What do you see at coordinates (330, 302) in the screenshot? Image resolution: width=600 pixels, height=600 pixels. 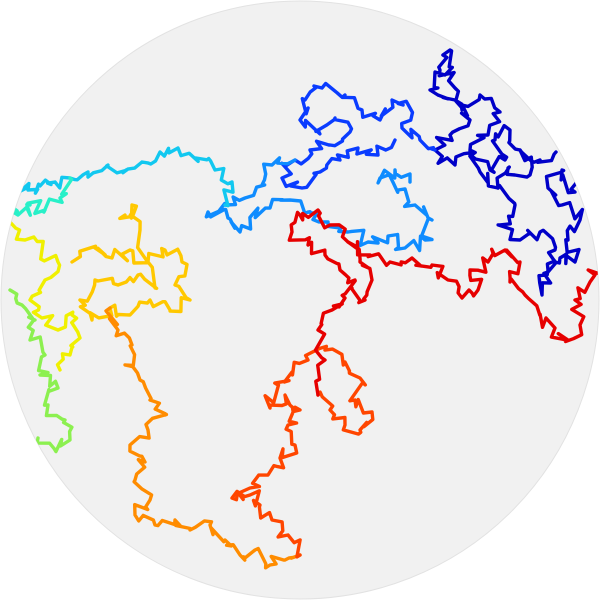 I see `walk-segment-red-upper` at bounding box center [330, 302].